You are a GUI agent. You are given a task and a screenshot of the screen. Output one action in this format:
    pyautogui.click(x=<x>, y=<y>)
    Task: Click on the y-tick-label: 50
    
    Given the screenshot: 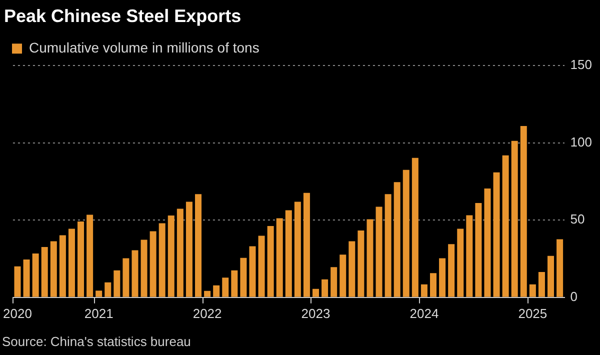 What is the action you would take?
    pyautogui.click(x=577, y=219)
    